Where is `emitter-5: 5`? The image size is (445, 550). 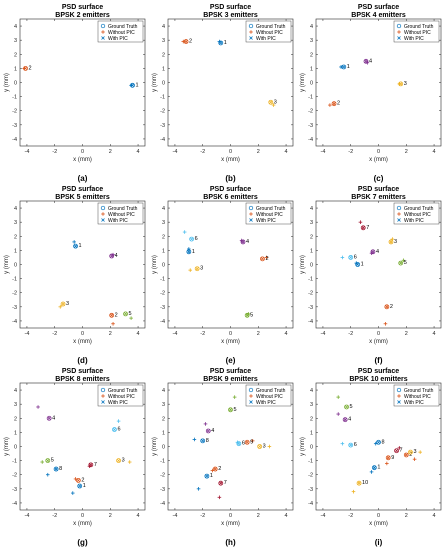
emitter-5: 5 is located at coordinates (128, 315).